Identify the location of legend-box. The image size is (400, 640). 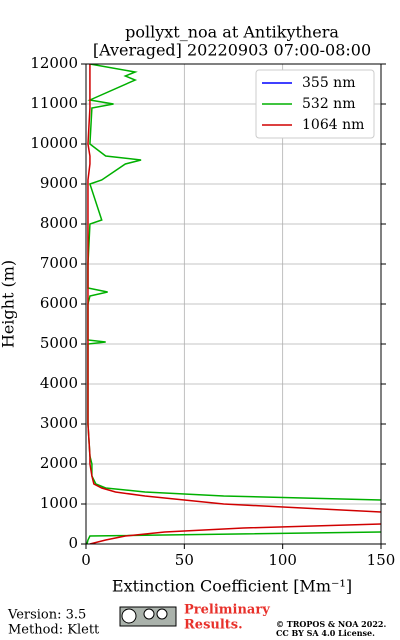
(315, 104).